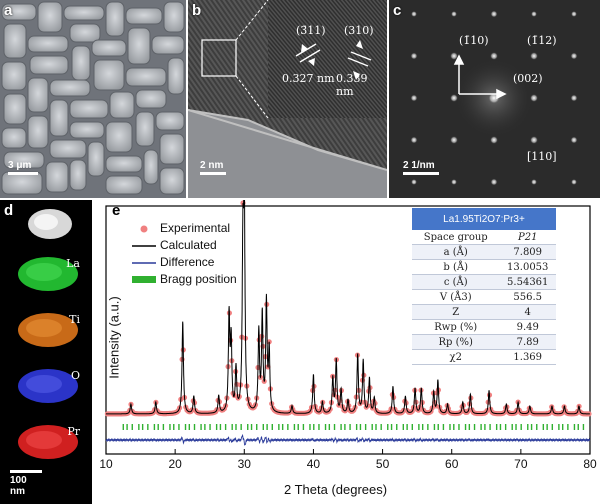  Describe the element at coordinates (46, 274) in the screenshot. I see `eds-map-la: La` at that location.